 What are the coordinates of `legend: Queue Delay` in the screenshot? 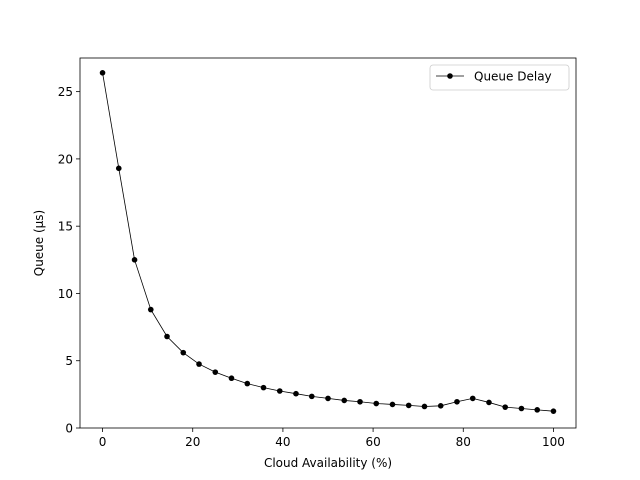 It's located at (499, 77).